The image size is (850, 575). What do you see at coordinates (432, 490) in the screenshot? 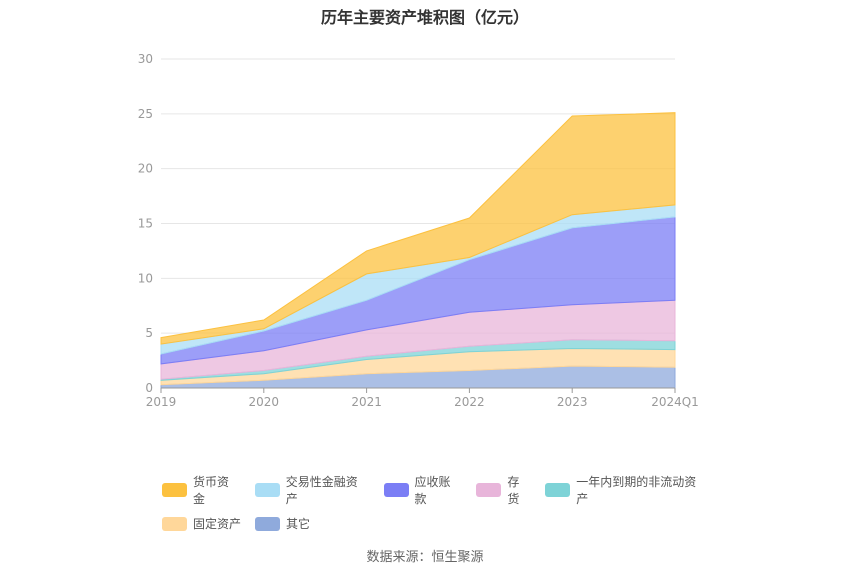
I see `legend-label: 应收账款` at bounding box center [432, 490].